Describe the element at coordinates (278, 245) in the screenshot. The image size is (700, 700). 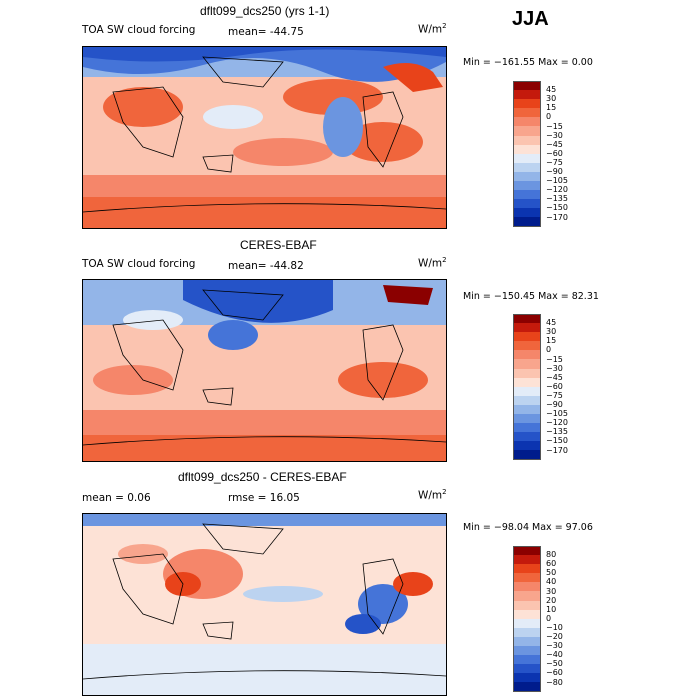
I see `panel-2-title: CERES-EBAF` at that location.